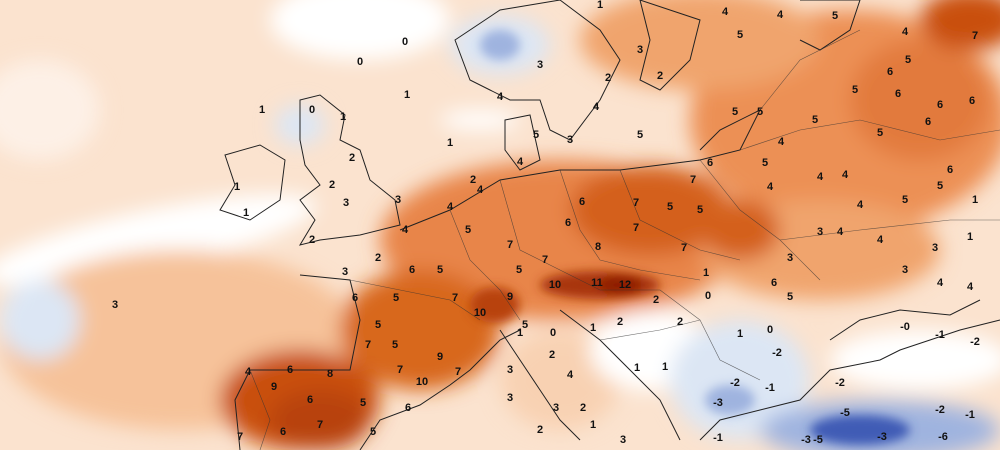 The width and height of the screenshot is (1000, 450). Describe the element at coordinates (943, 437) in the screenshot. I see `anomaly-value-label: -6` at that location.